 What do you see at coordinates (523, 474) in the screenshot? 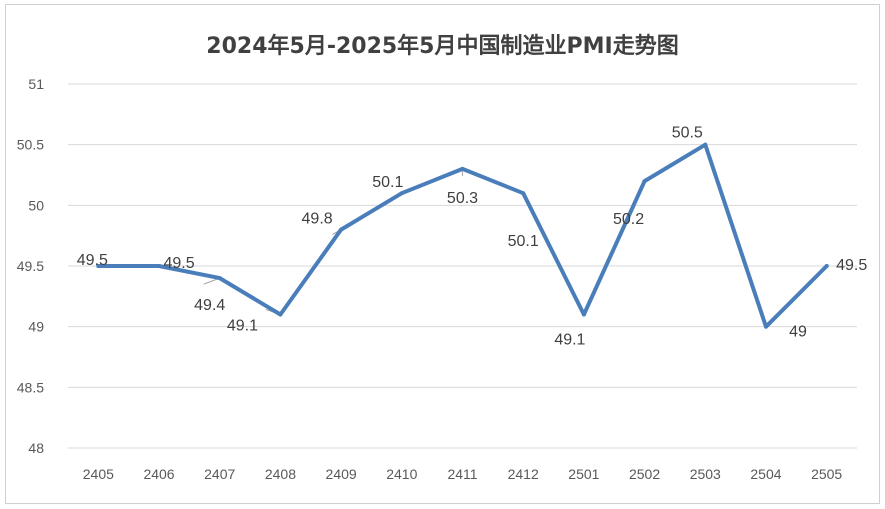
I see `x-tick-label: 2412` at bounding box center [523, 474].